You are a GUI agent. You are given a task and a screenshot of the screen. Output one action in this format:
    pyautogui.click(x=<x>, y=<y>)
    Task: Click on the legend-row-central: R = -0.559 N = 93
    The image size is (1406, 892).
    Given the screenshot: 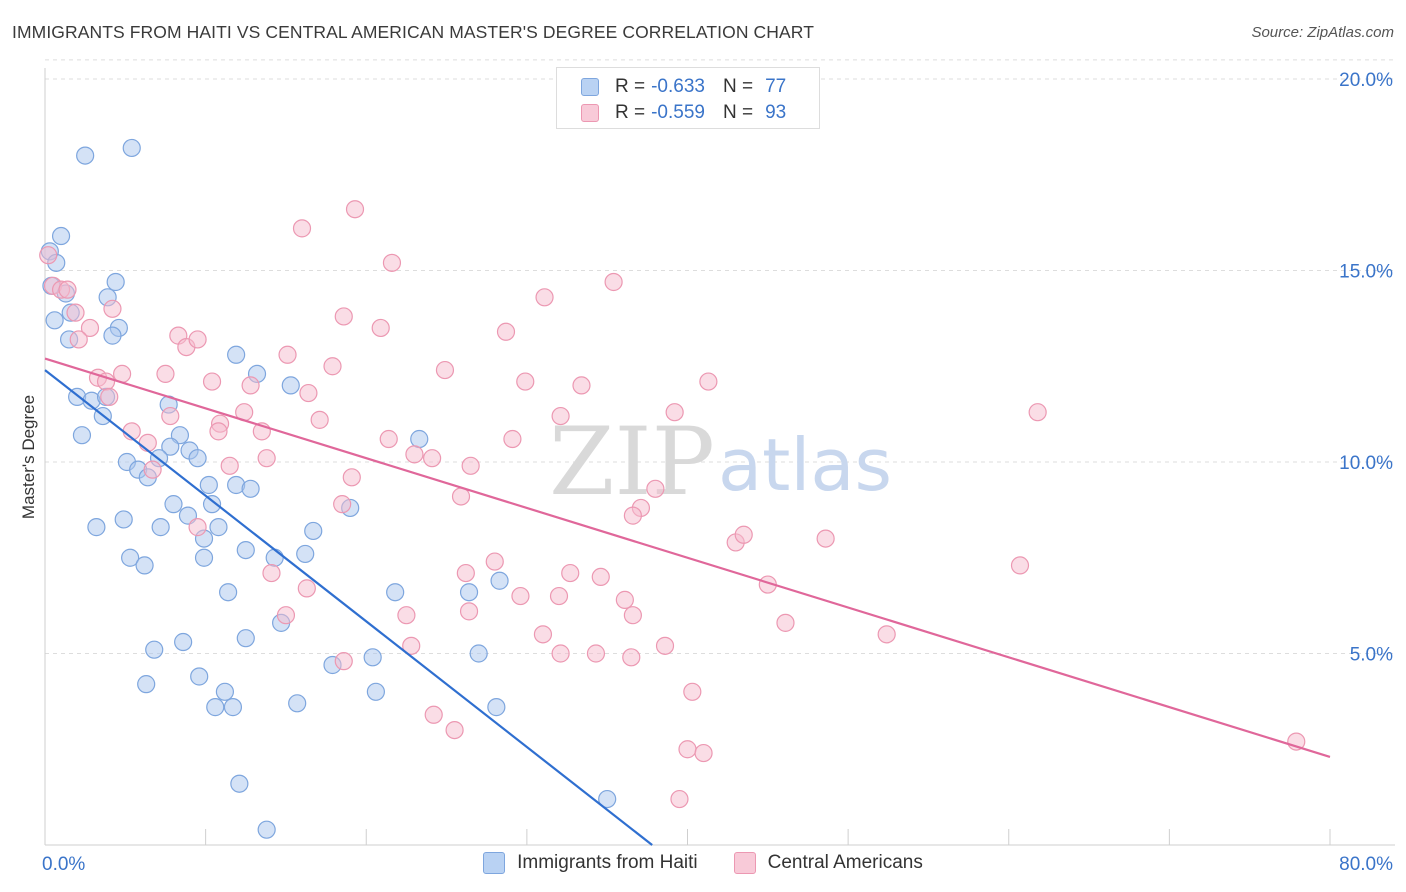 What is the action you would take?
    pyautogui.click(x=683, y=113)
    